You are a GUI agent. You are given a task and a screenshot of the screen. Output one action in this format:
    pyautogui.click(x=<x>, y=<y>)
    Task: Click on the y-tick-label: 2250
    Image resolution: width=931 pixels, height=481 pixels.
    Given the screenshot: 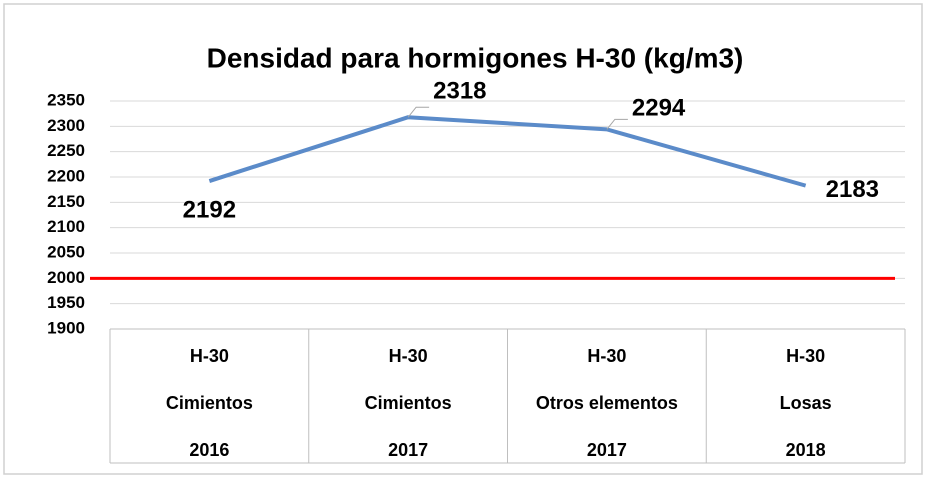 What is the action you would take?
    pyautogui.click(x=66, y=150)
    